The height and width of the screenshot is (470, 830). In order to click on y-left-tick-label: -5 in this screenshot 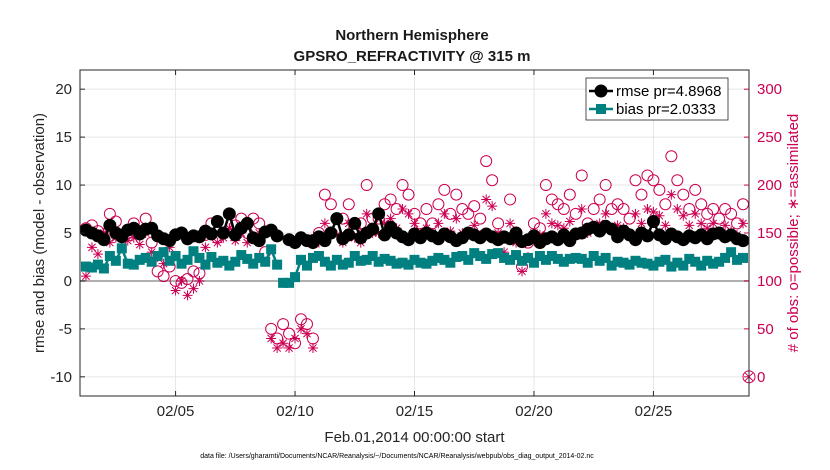, I will do `click(65, 329)`.